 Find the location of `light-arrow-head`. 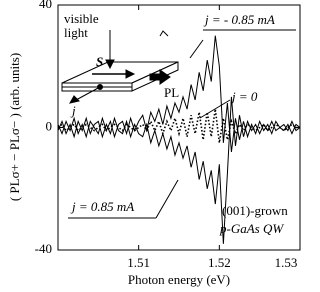

light-arrow-head is located at coordinates (110, 64).